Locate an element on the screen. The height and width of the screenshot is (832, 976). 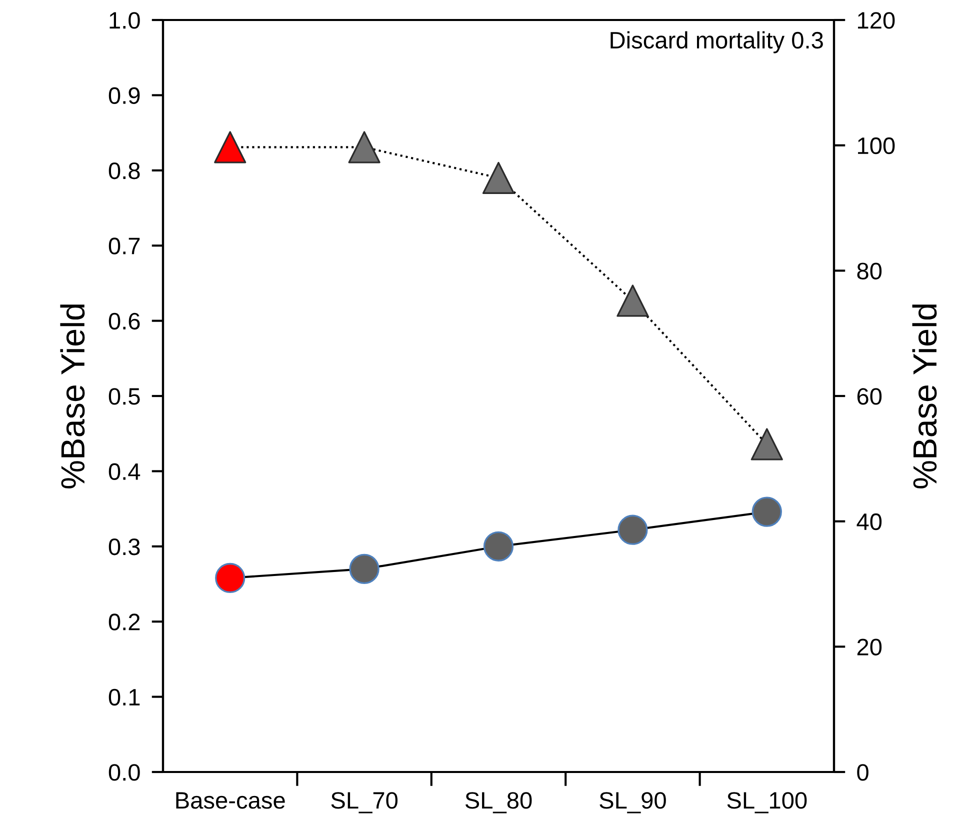
y-tick-label: 0.1 is located at coordinates (124, 697).